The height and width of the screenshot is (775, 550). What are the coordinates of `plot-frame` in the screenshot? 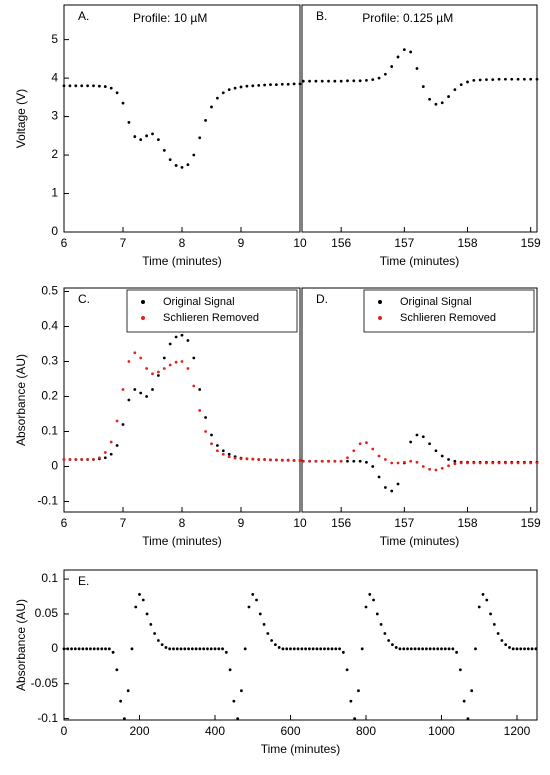 It's located at (182, 118).